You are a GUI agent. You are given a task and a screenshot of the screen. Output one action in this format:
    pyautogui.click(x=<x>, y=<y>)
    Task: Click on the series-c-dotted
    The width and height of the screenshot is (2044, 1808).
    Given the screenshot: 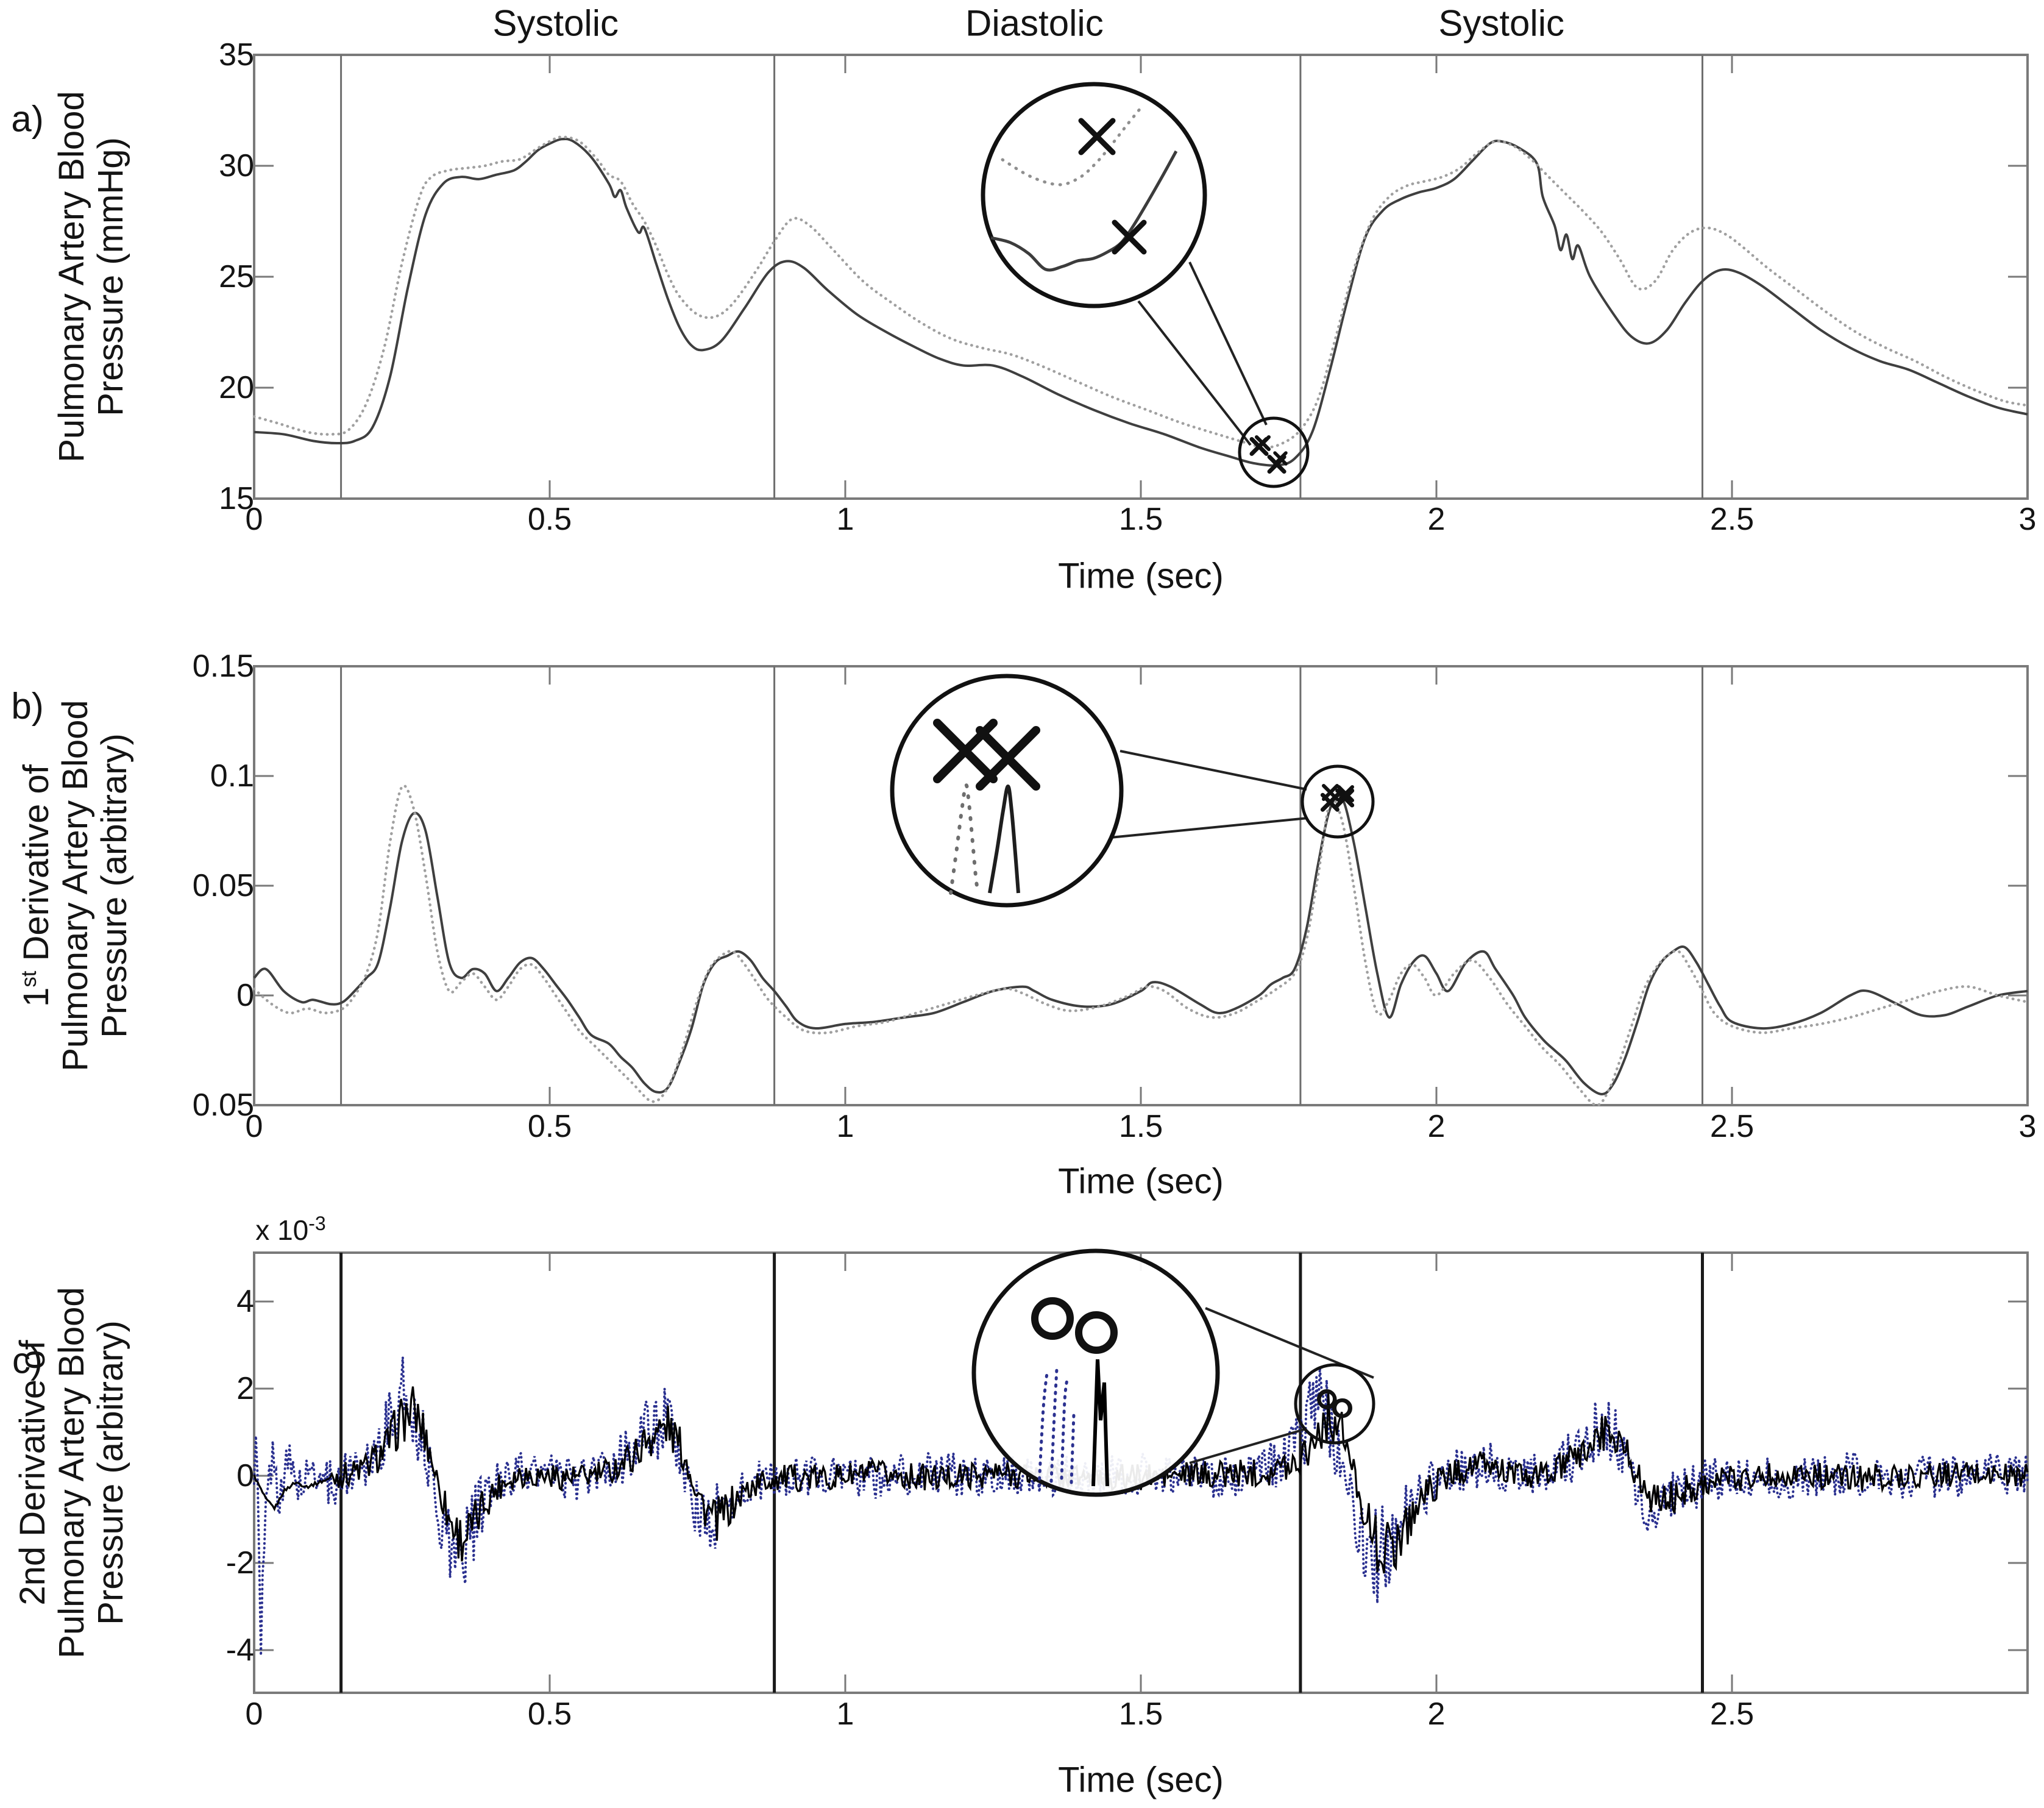 What is the action you would take?
    pyautogui.click(x=1141, y=1506)
    